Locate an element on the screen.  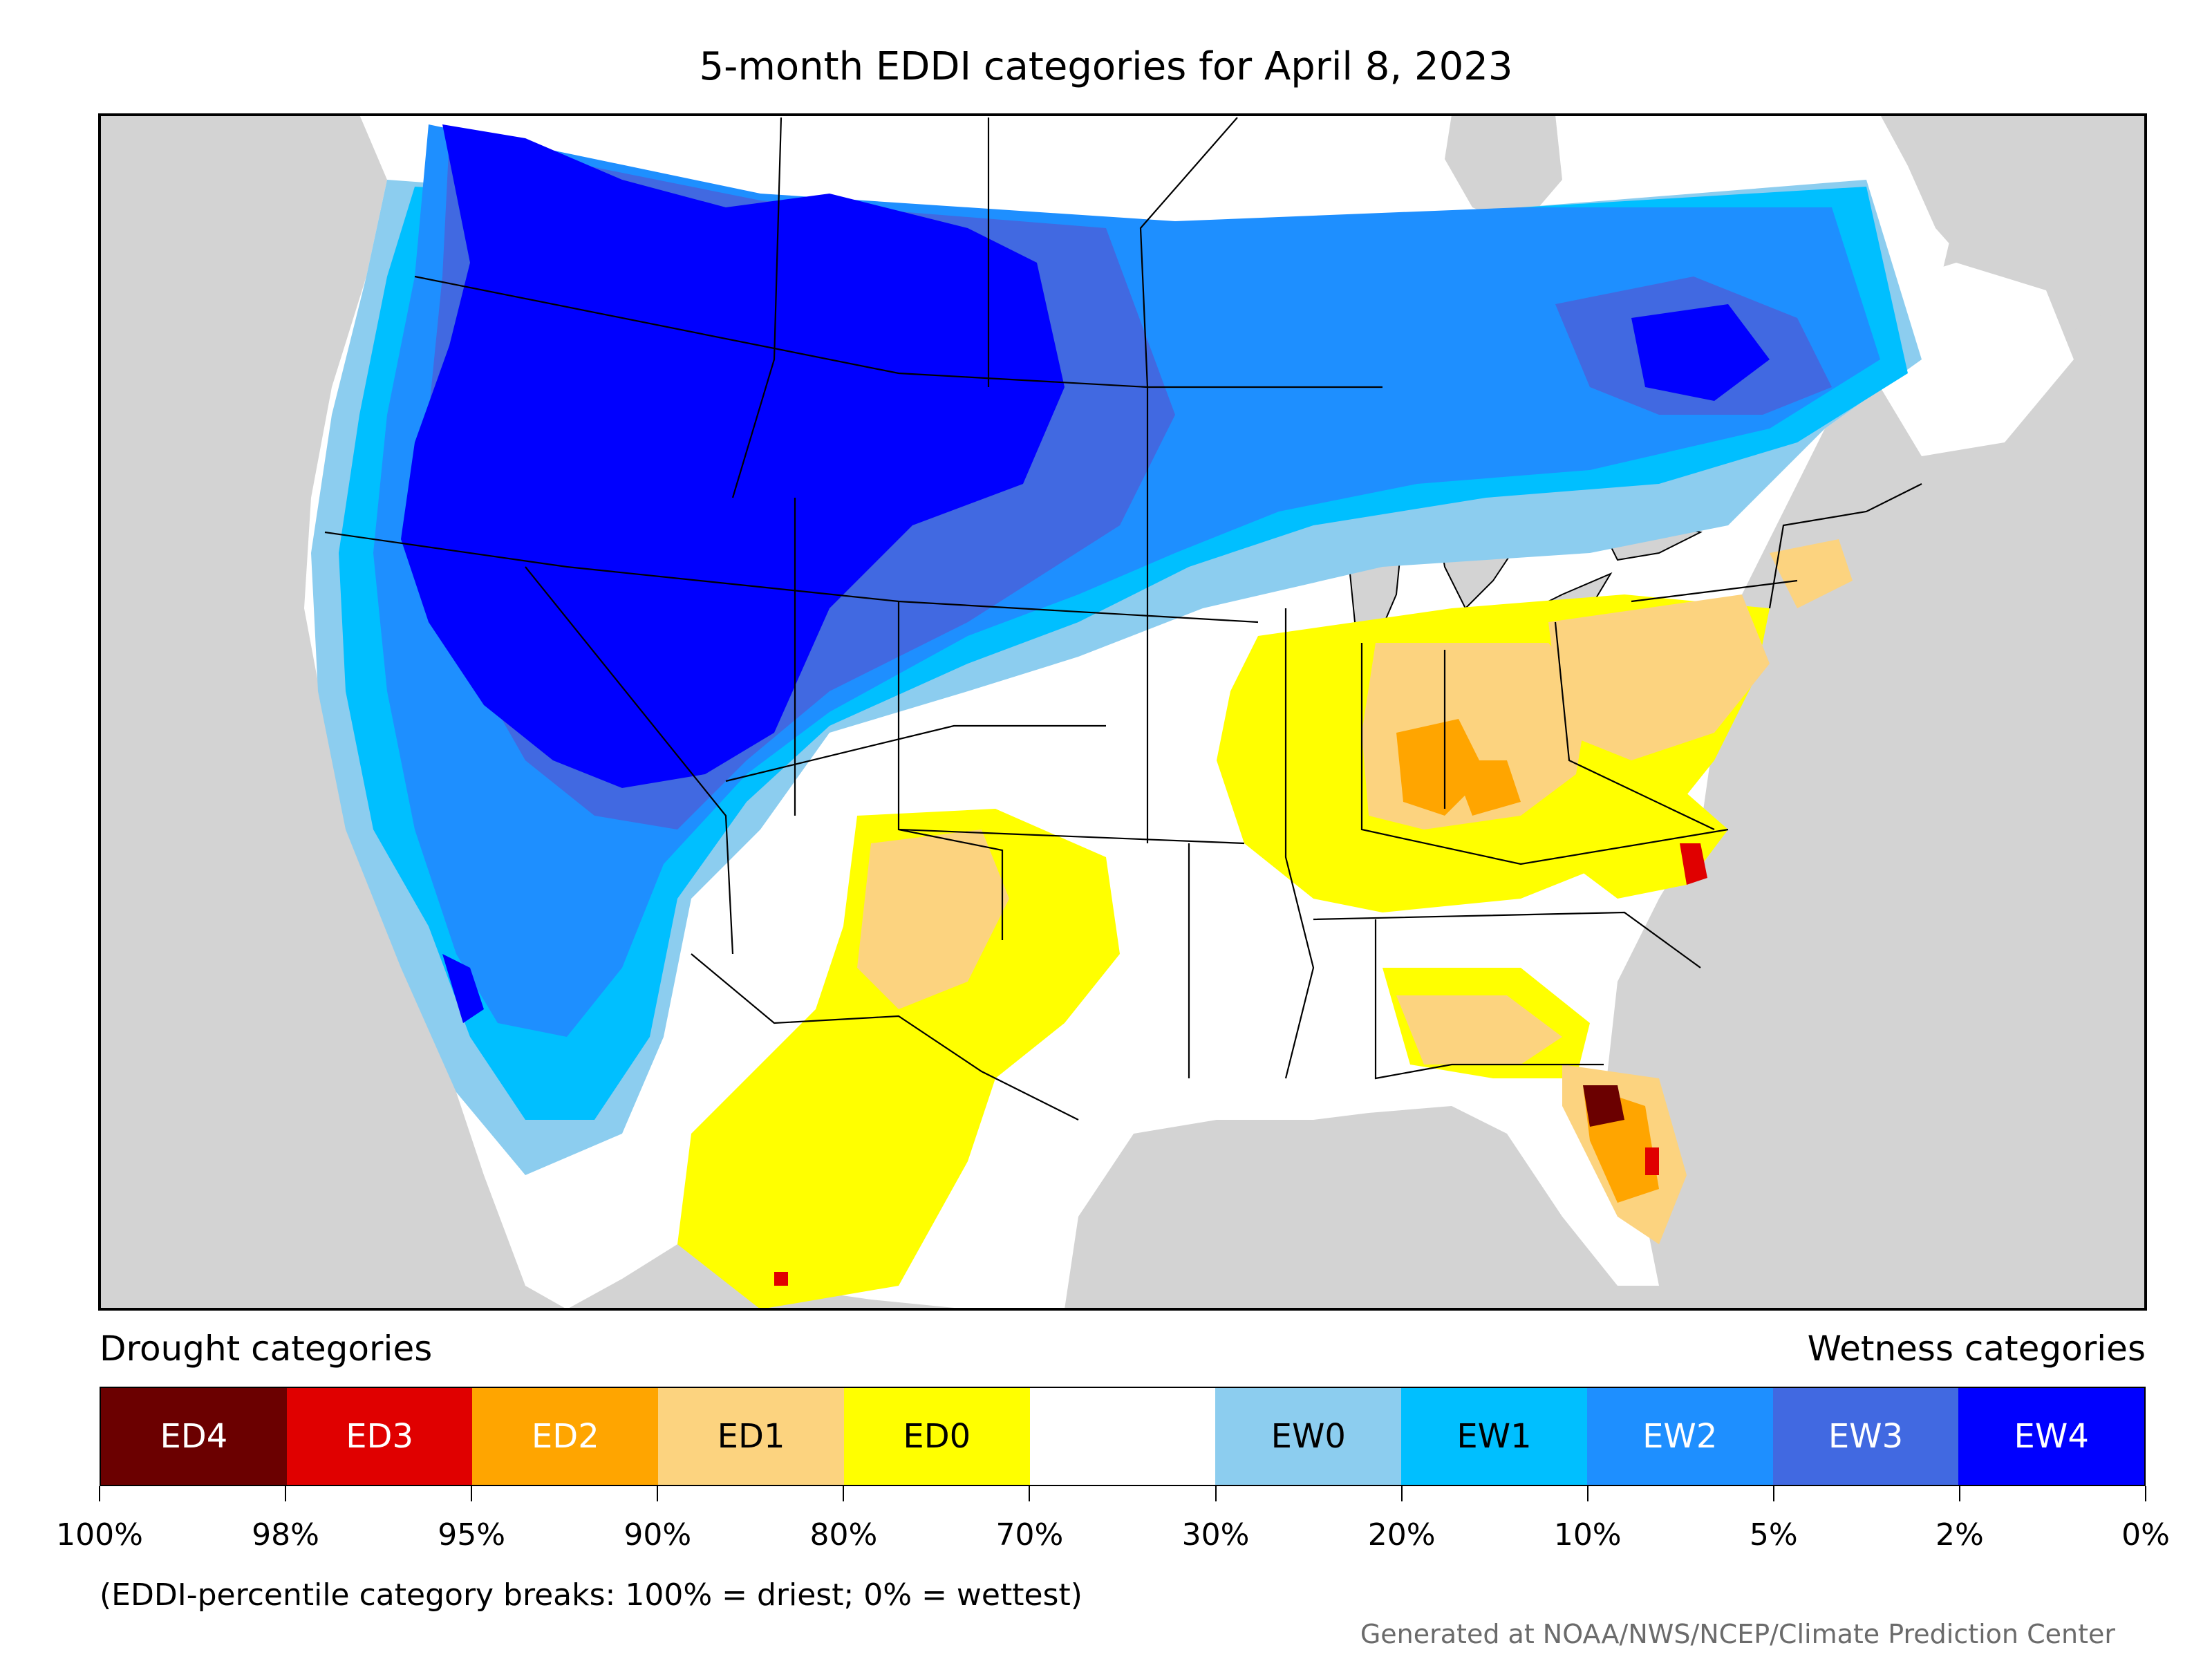
colorbar-tick-label: 90% is located at coordinates (658, 1535).